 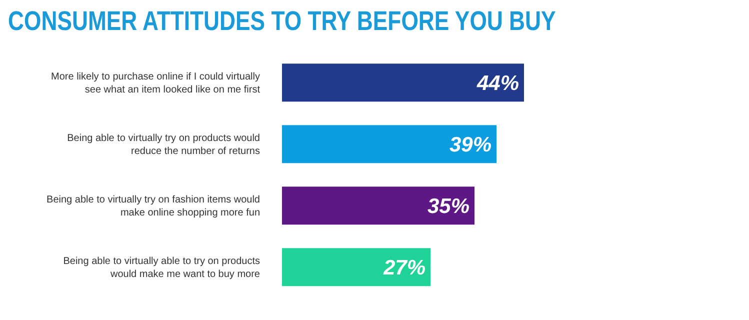 I want to click on chart-title: CONSUMER ATTITUDES TO TRY BEFORE YOU BUY, so click(x=282, y=21).